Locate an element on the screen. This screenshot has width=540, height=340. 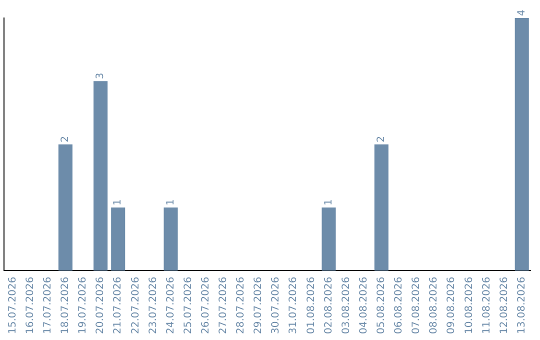
x-tick-label: 26.07.2026 is located at coordinates (206, 305).